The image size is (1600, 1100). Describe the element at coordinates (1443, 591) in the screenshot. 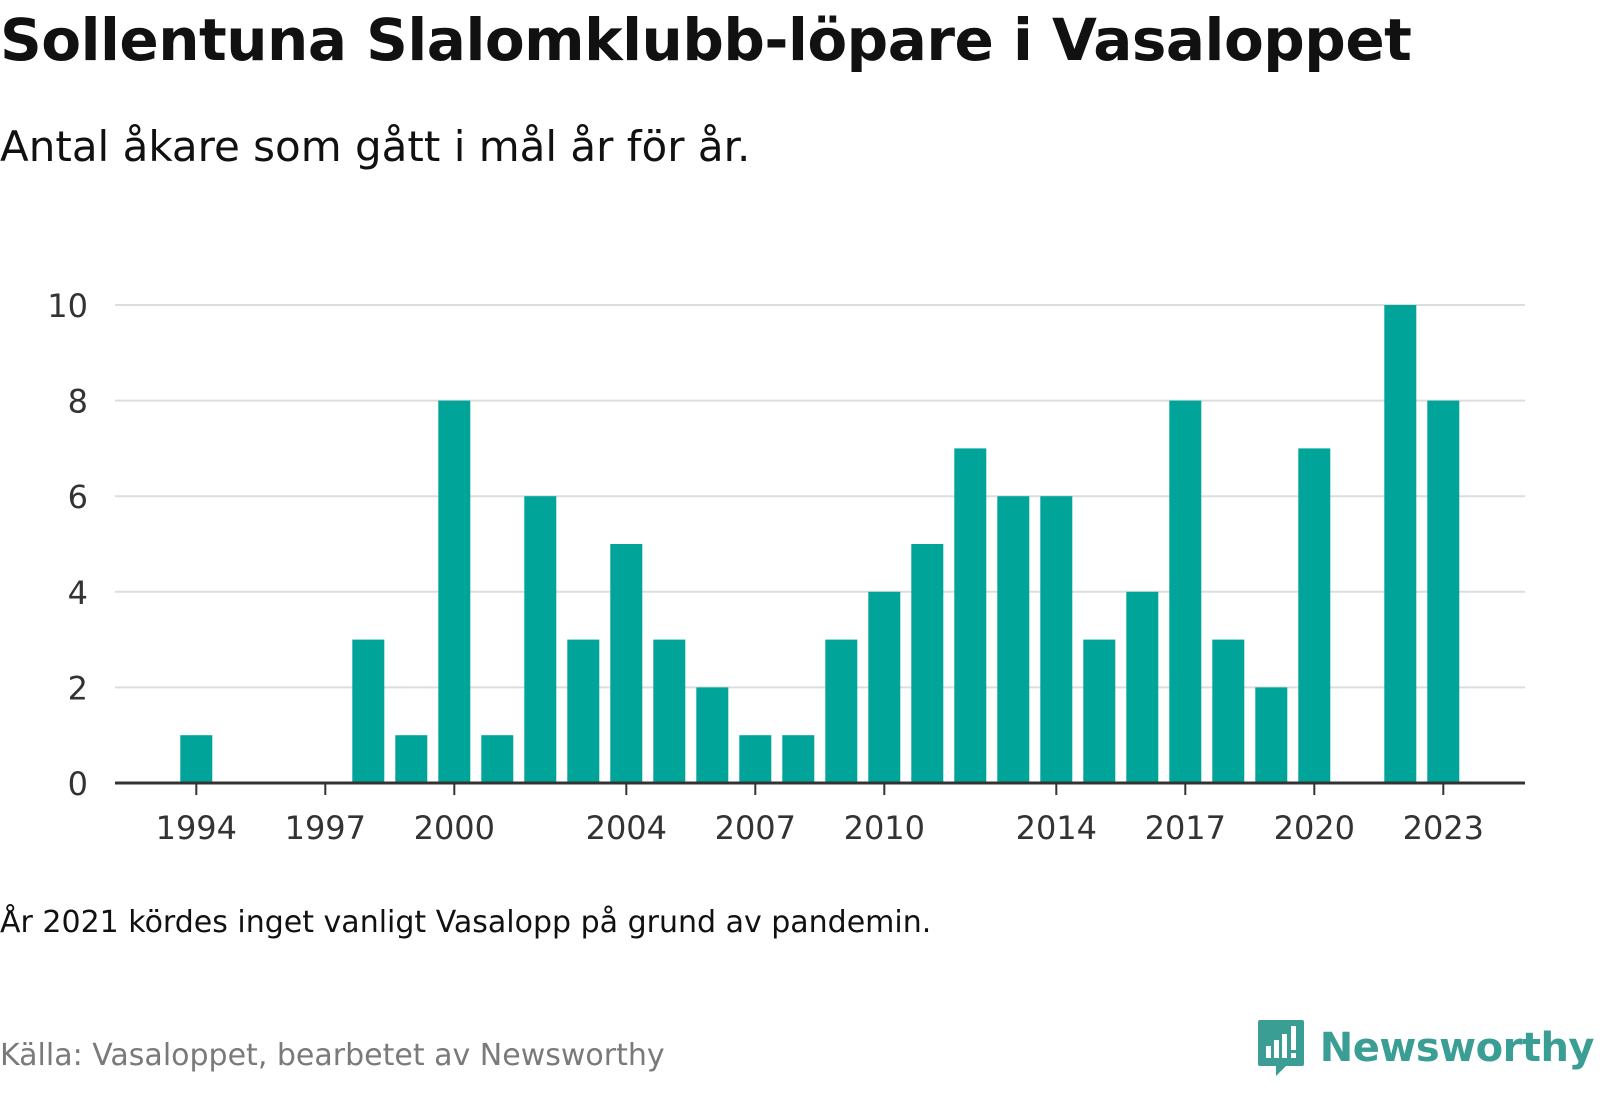

I see `bar-2023` at that location.